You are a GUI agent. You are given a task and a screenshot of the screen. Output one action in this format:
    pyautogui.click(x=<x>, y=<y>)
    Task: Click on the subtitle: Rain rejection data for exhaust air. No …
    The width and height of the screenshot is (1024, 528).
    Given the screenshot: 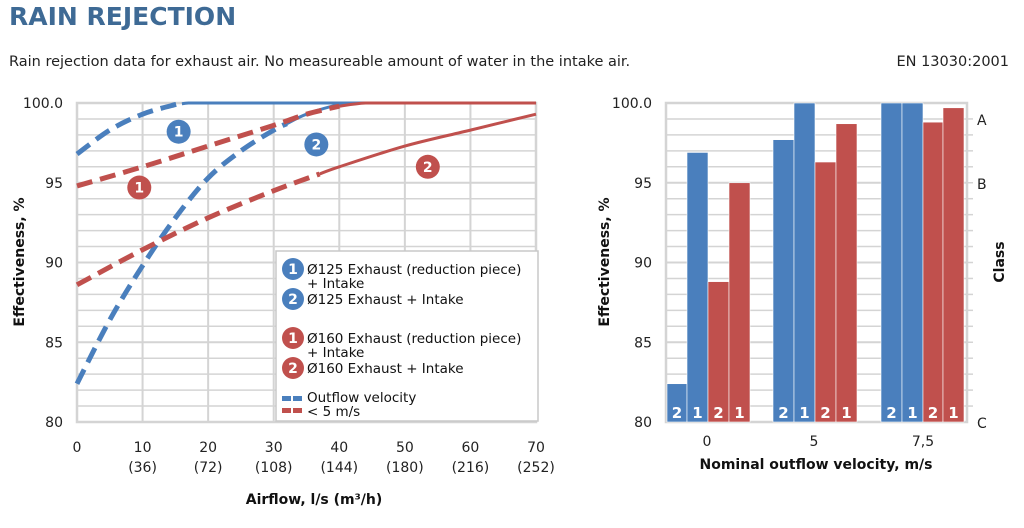 What is the action you would take?
    pyautogui.click(x=320, y=62)
    